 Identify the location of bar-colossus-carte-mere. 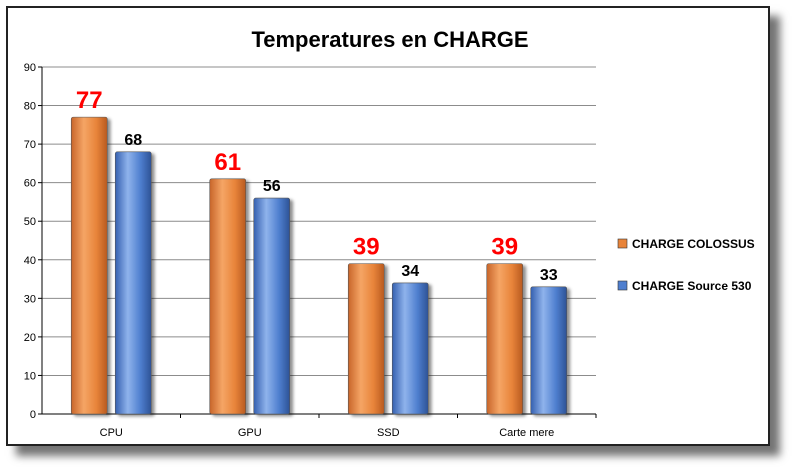
(505, 339).